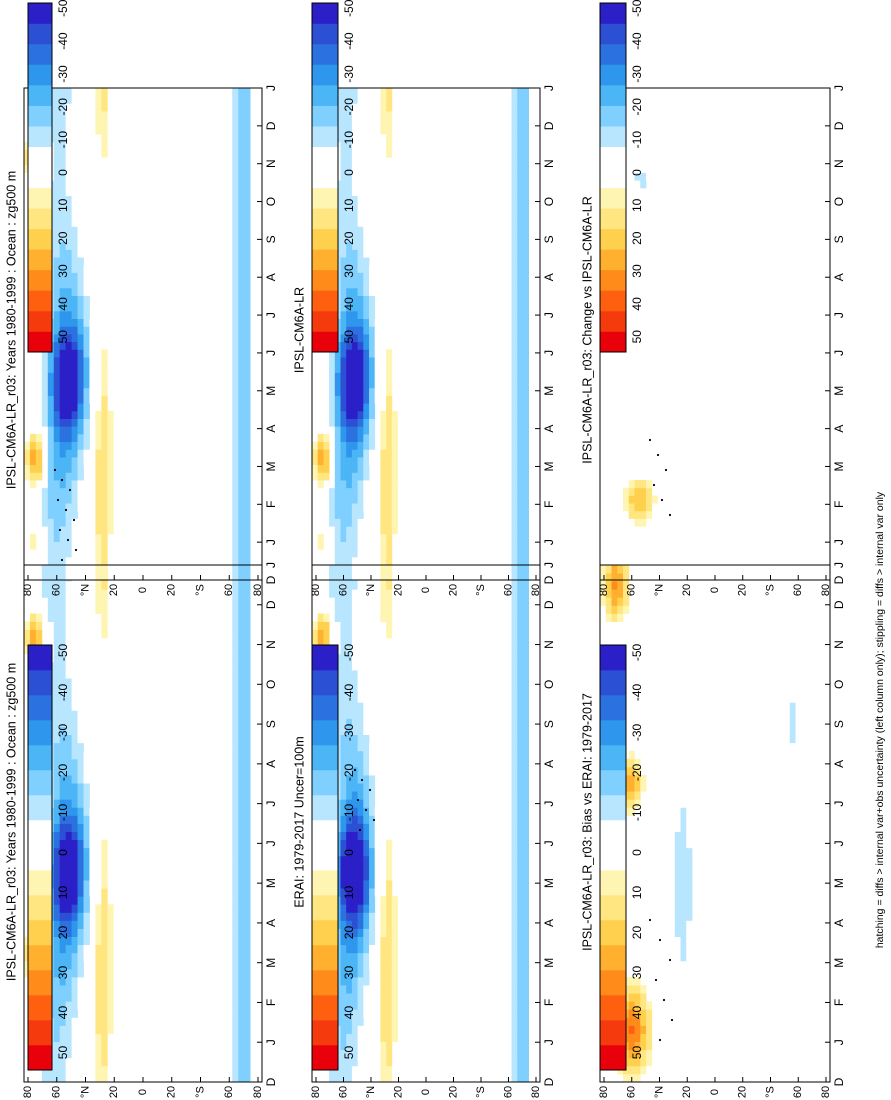 The height and width of the screenshot is (1100, 891). Describe the element at coordinates (637, 337) in the screenshot. I see `colorbar-label: 50` at that location.